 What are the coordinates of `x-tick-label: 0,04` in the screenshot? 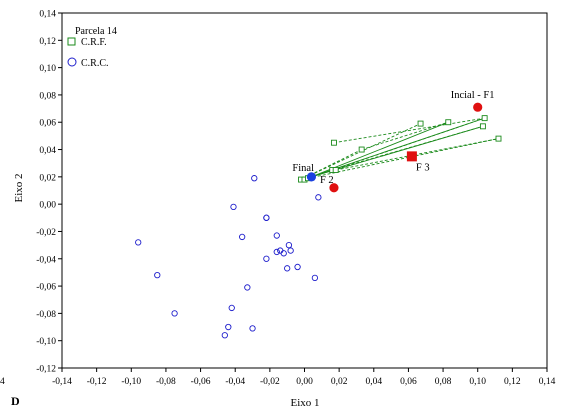 It's located at (373, 382).